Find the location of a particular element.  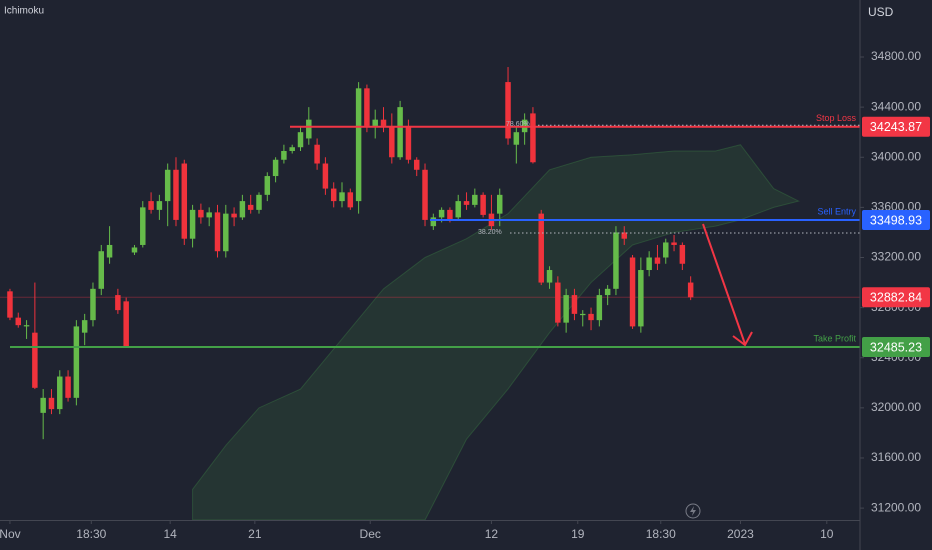

x-tick-label: 10 is located at coordinates (827, 534).